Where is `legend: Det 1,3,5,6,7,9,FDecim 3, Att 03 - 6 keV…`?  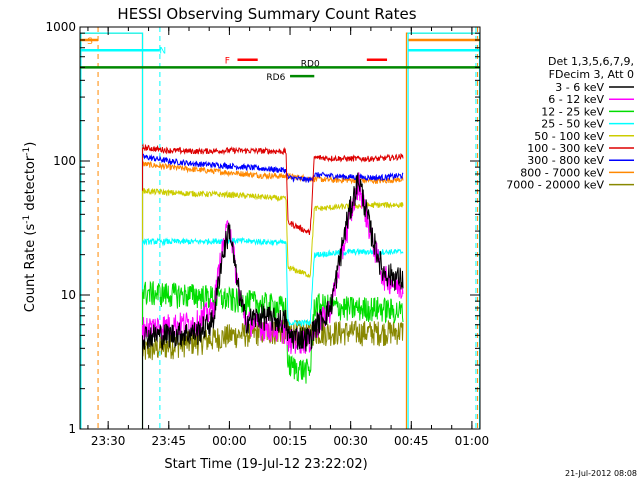 legend: Det 1,3,5,6,7,9,FDecim 3, Att 03 - 6 keV… is located at coordinates (570, 123).